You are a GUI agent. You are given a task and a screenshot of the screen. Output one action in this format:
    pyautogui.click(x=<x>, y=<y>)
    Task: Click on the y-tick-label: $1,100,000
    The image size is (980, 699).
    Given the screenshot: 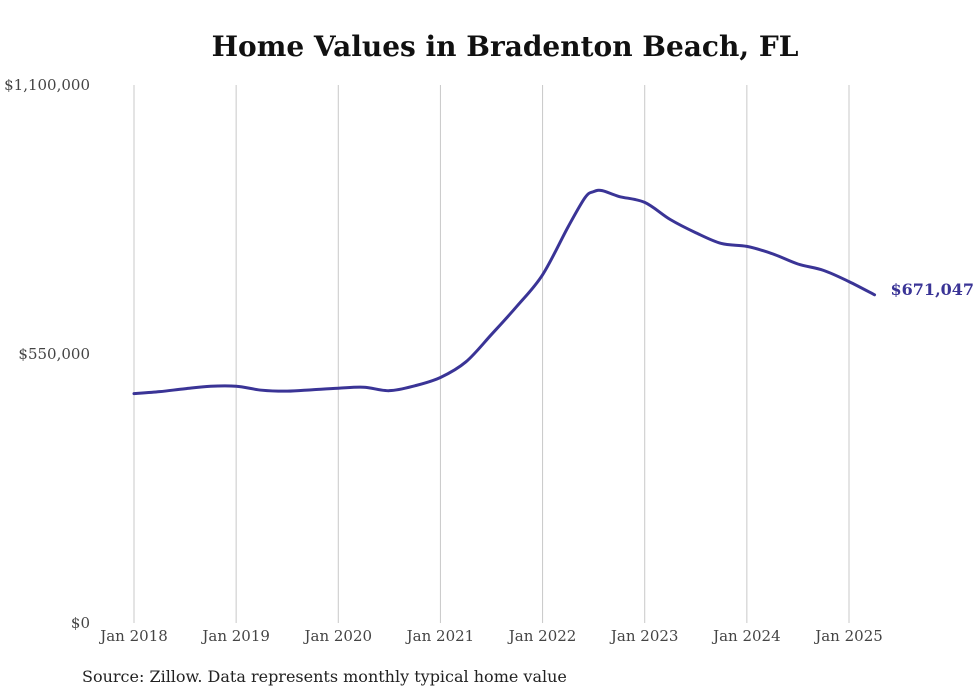 What is the action you would take?
    pyautogui.click(x=47, y=85)
    